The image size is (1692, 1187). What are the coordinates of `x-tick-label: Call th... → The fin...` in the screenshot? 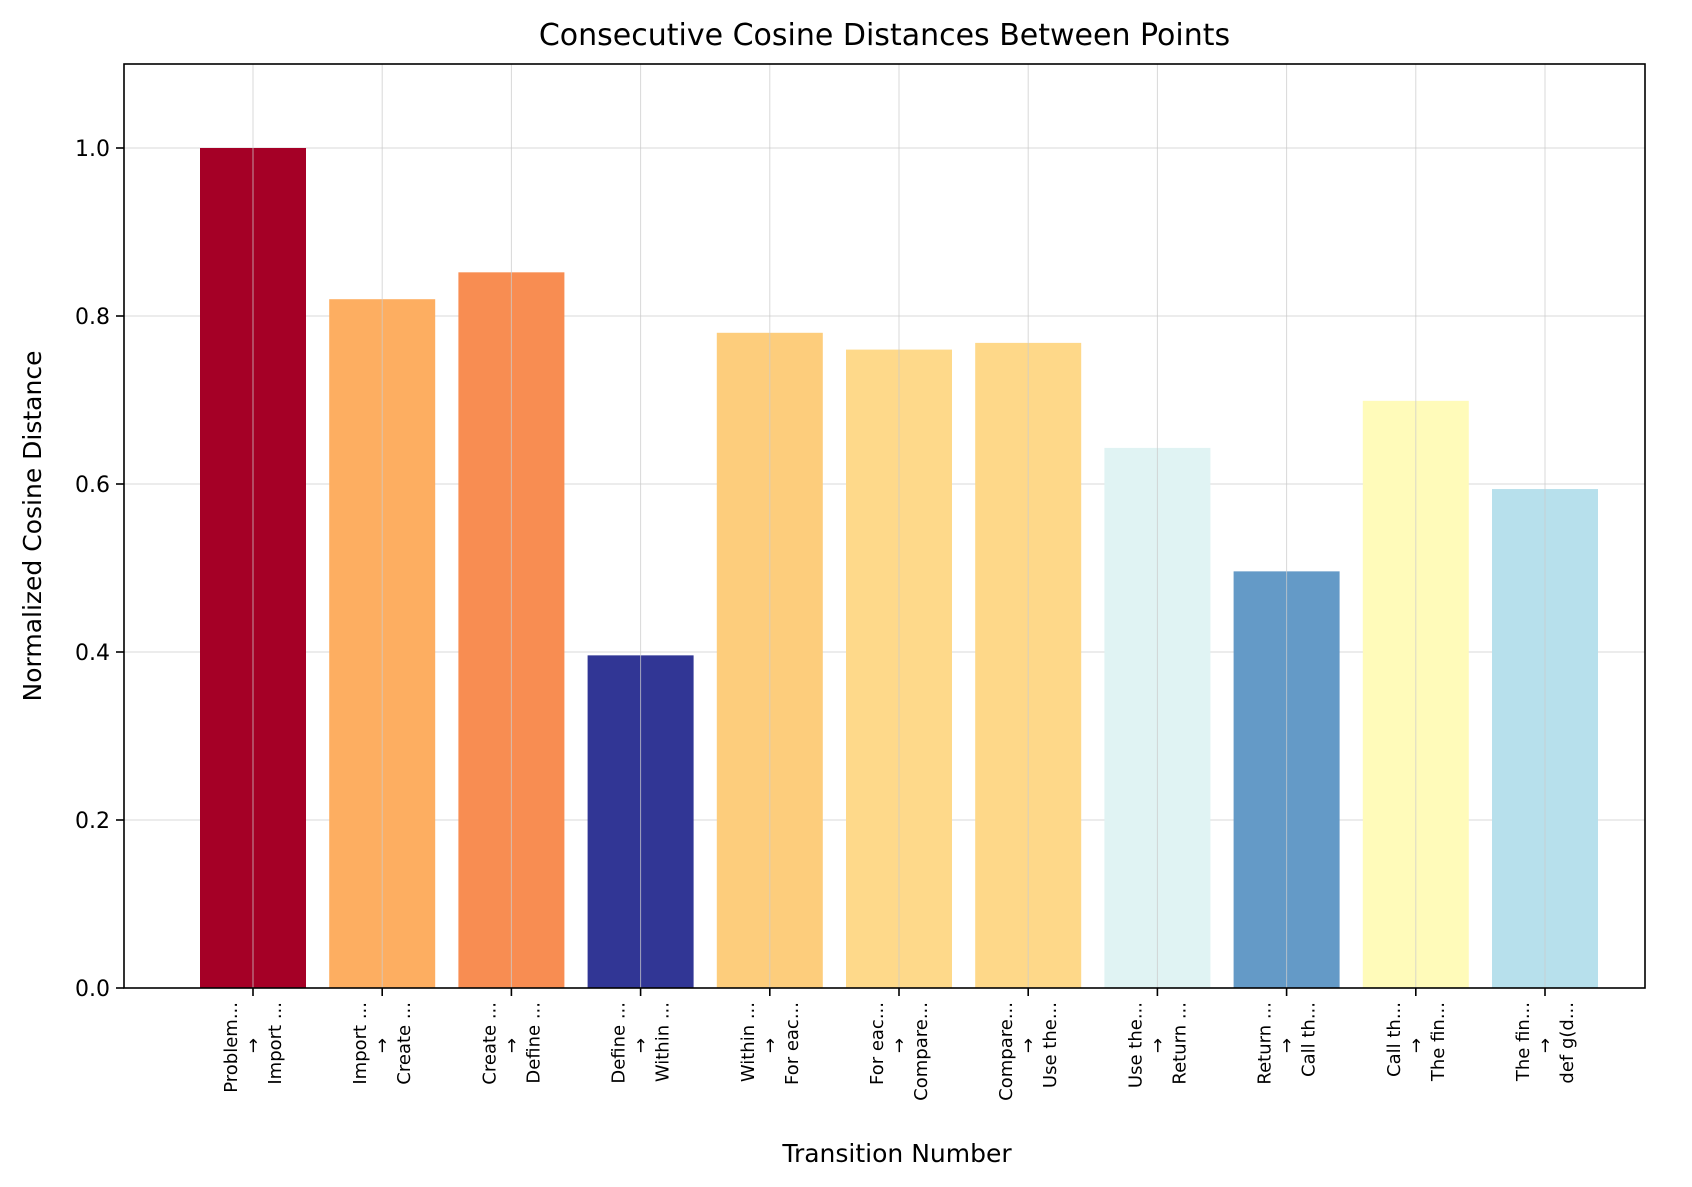 It's located at (1416, 1042).